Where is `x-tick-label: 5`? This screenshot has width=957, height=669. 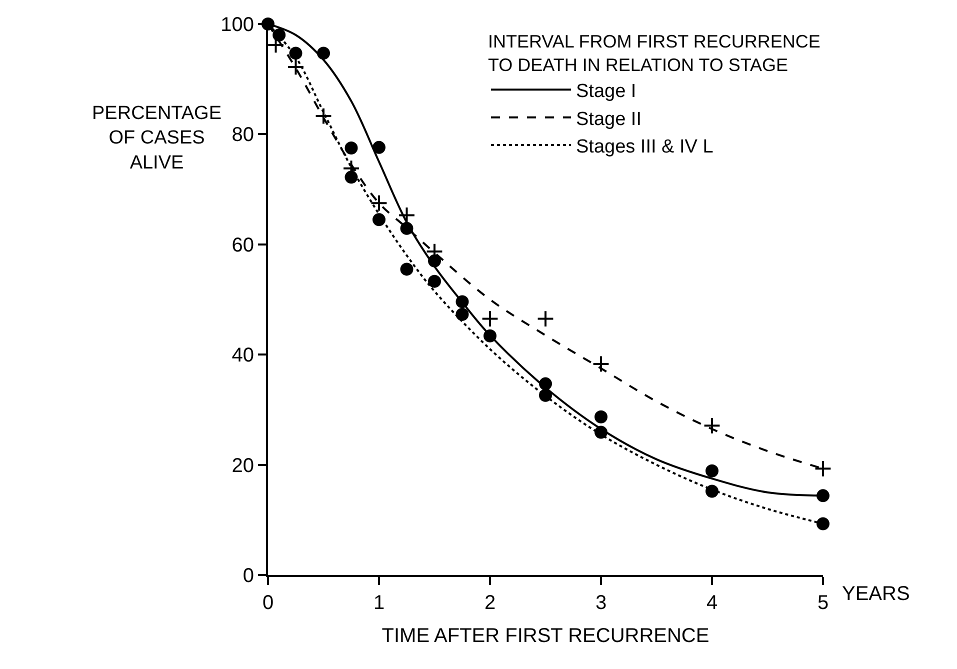
x-tick-label: 5 is located at coordinates (823, 603).